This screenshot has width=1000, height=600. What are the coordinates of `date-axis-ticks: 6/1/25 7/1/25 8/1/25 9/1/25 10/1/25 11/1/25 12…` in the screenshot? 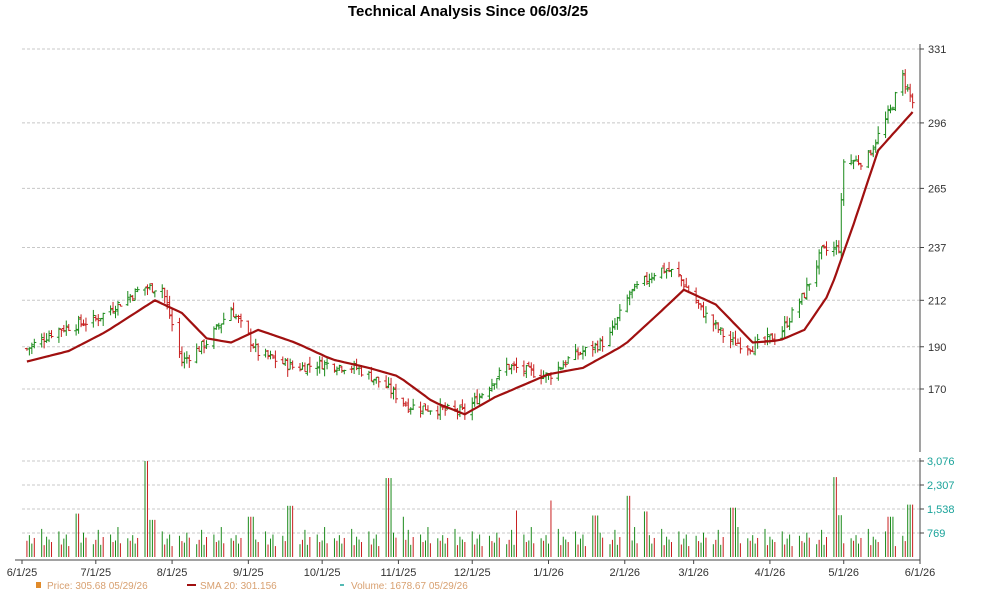 It's located at (471, 569).